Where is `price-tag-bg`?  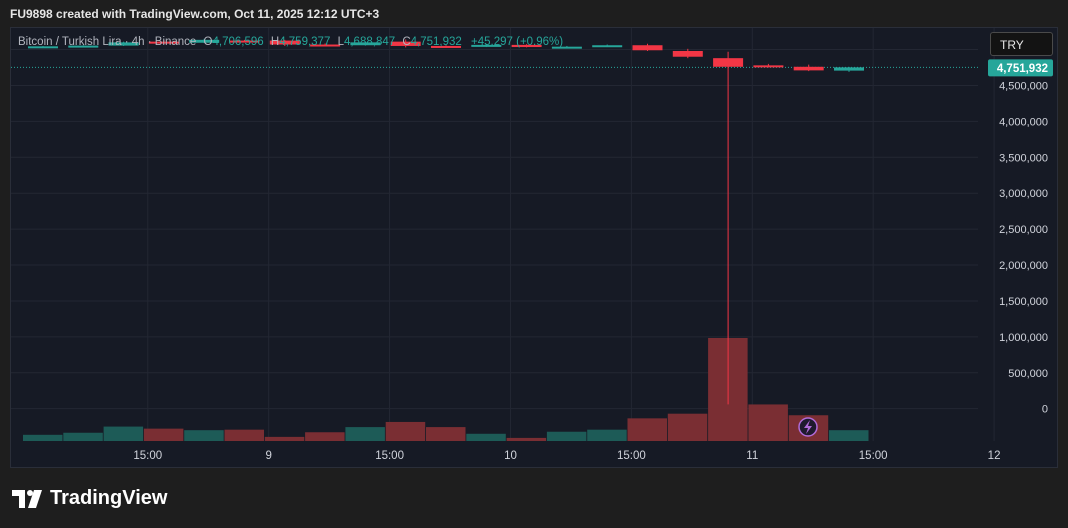
price-tag-bg is located at coordinates (1020, 68).